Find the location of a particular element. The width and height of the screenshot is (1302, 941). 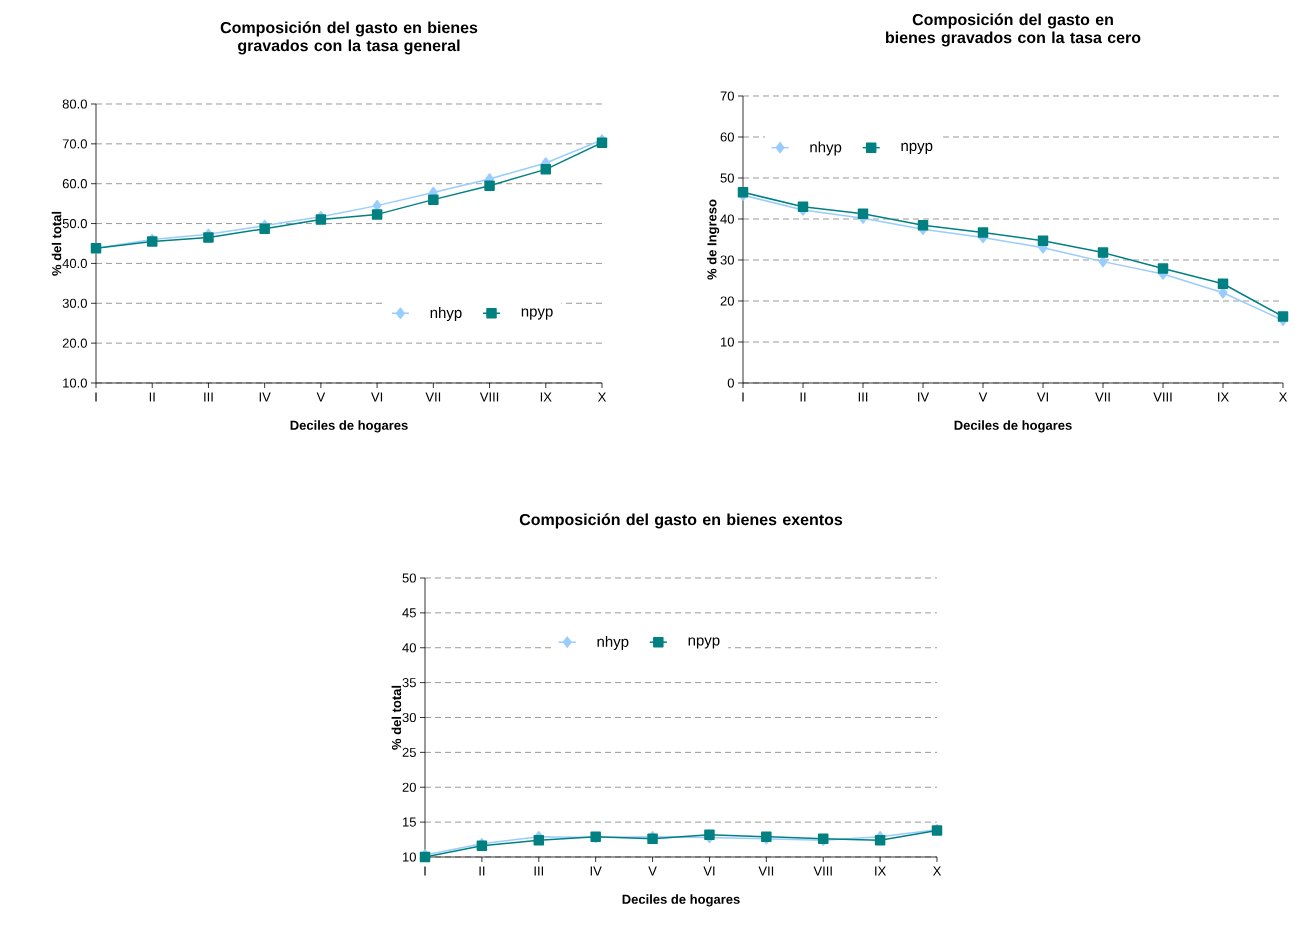

y-tick-label: 10.0 is located at coordinates (75, 383).